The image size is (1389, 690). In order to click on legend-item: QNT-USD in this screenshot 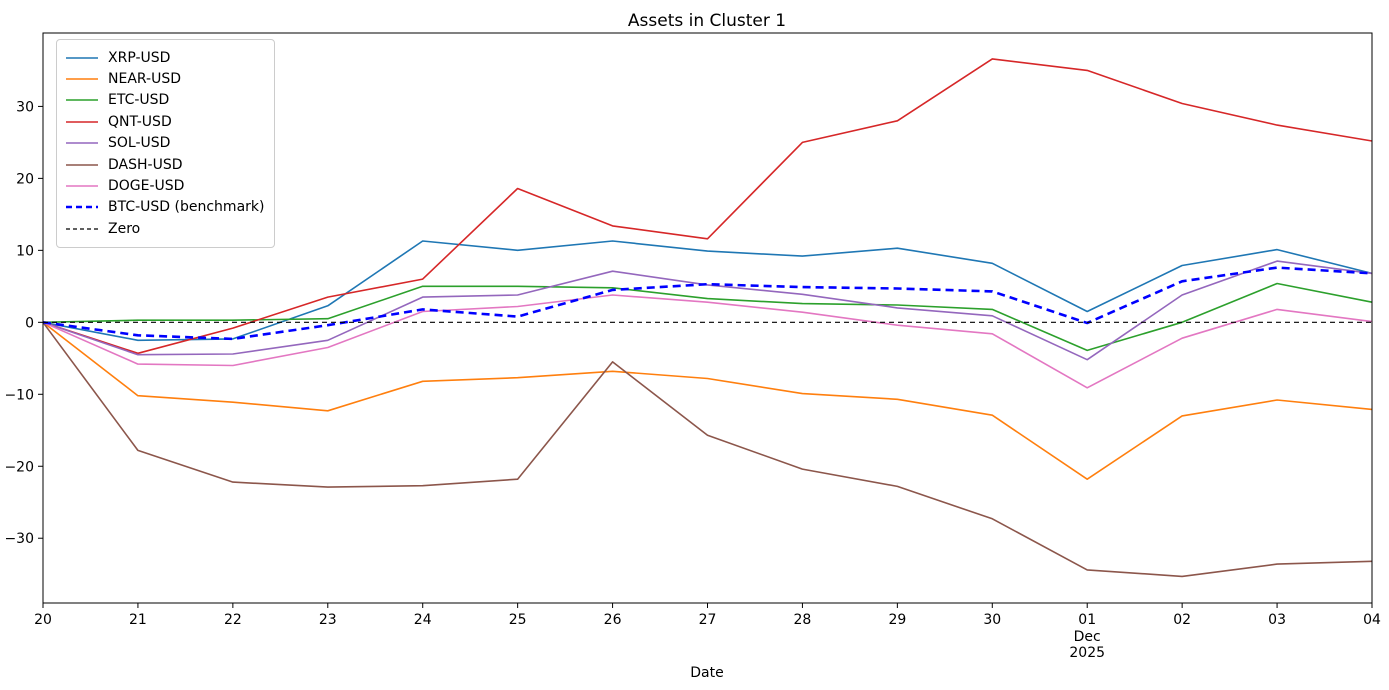, I will do `click(165, 121)`.